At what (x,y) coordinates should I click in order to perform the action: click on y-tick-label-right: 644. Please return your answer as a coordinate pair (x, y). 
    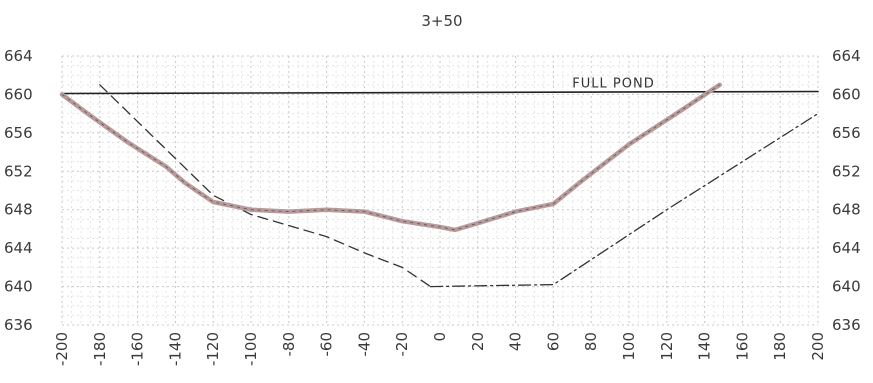
    Looking at the image, I should click on (846, 248).